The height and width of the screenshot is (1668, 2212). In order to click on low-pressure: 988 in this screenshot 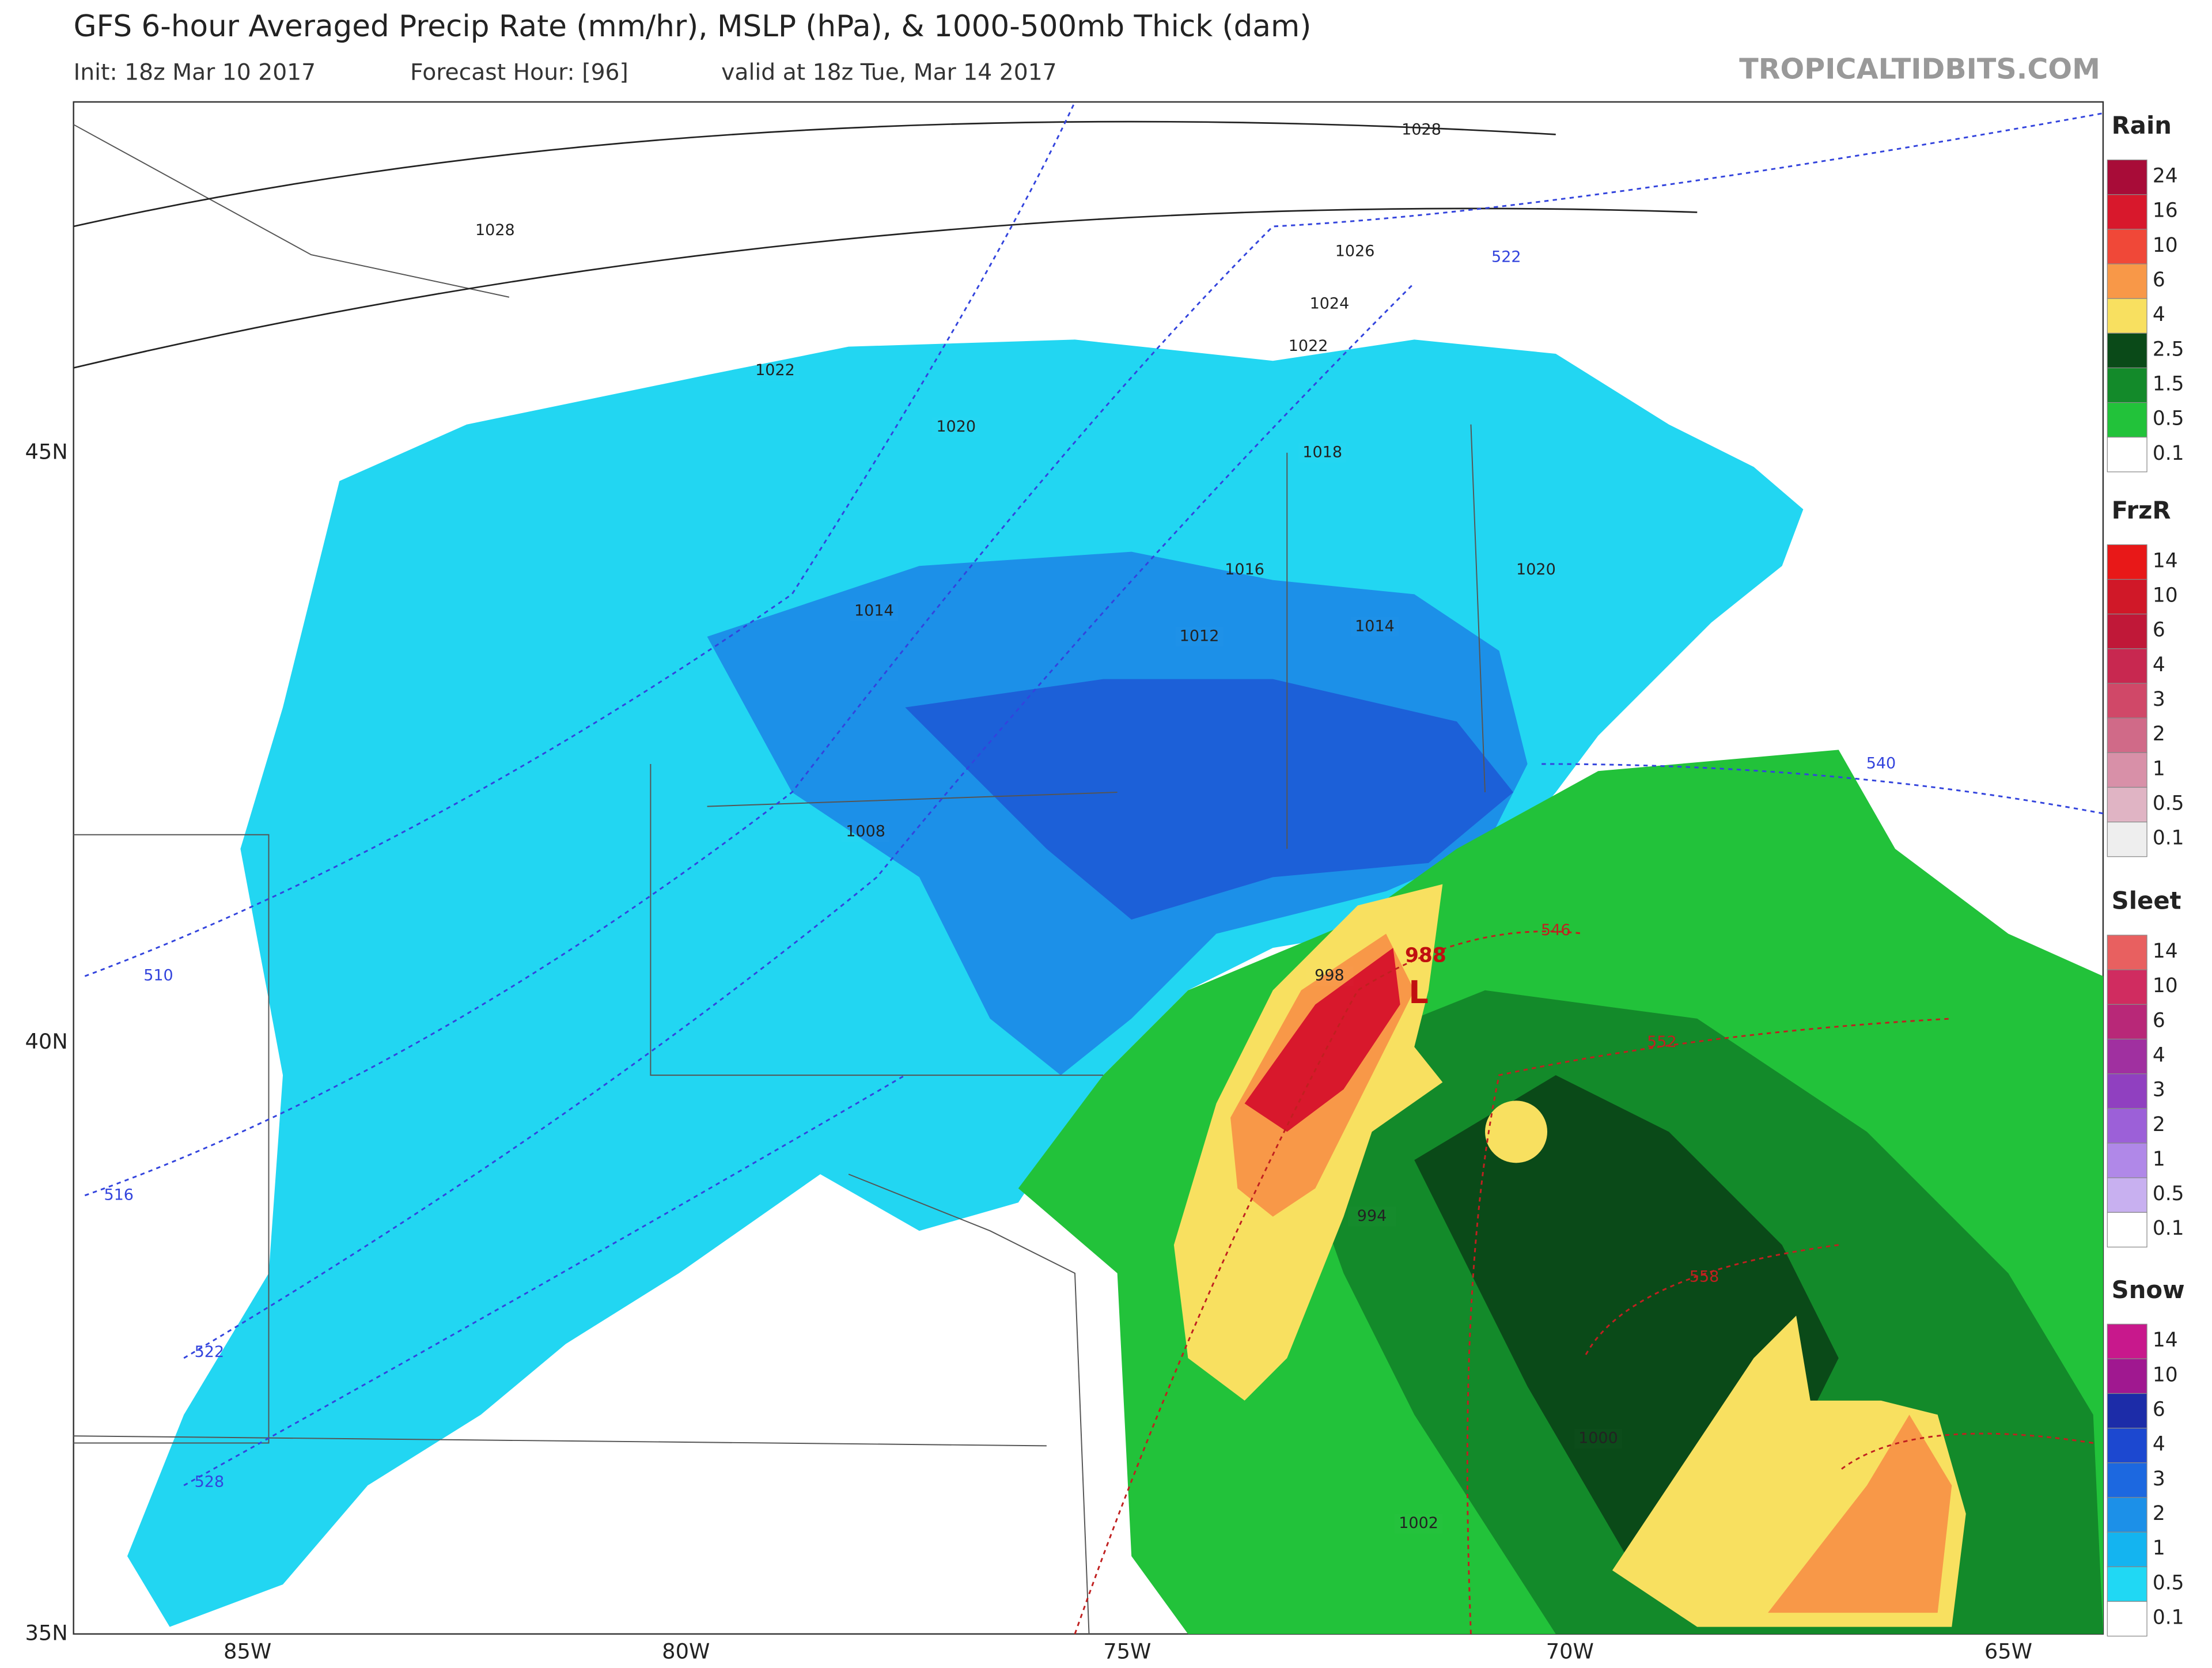, I will do `click(1425, 955)`.